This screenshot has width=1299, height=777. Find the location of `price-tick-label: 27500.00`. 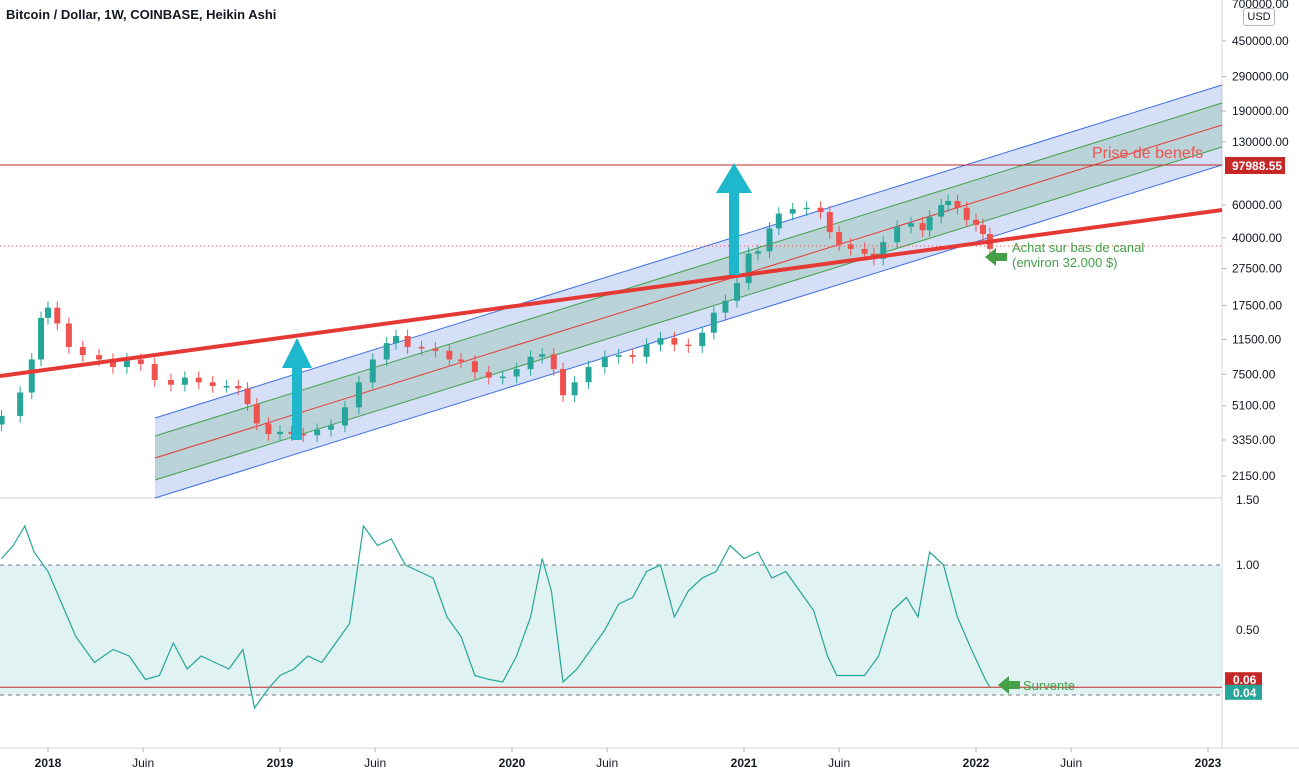

price-tick-label: 27500.00 is located at coordinates (1257, 269).